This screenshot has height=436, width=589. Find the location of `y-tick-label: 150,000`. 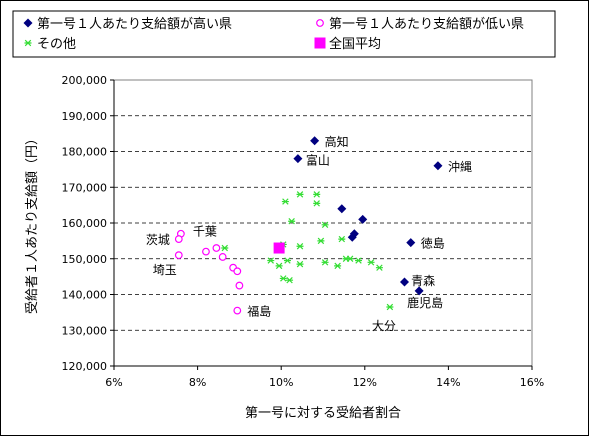

y-tick-label: 150,000 is located at coordinates (85, 259).